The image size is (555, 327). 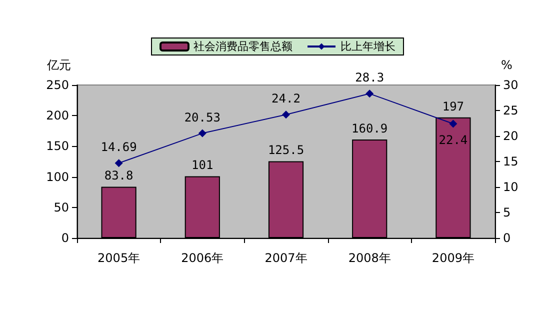 I want to click on data-label: 160.9, so click(x=370, y=129).